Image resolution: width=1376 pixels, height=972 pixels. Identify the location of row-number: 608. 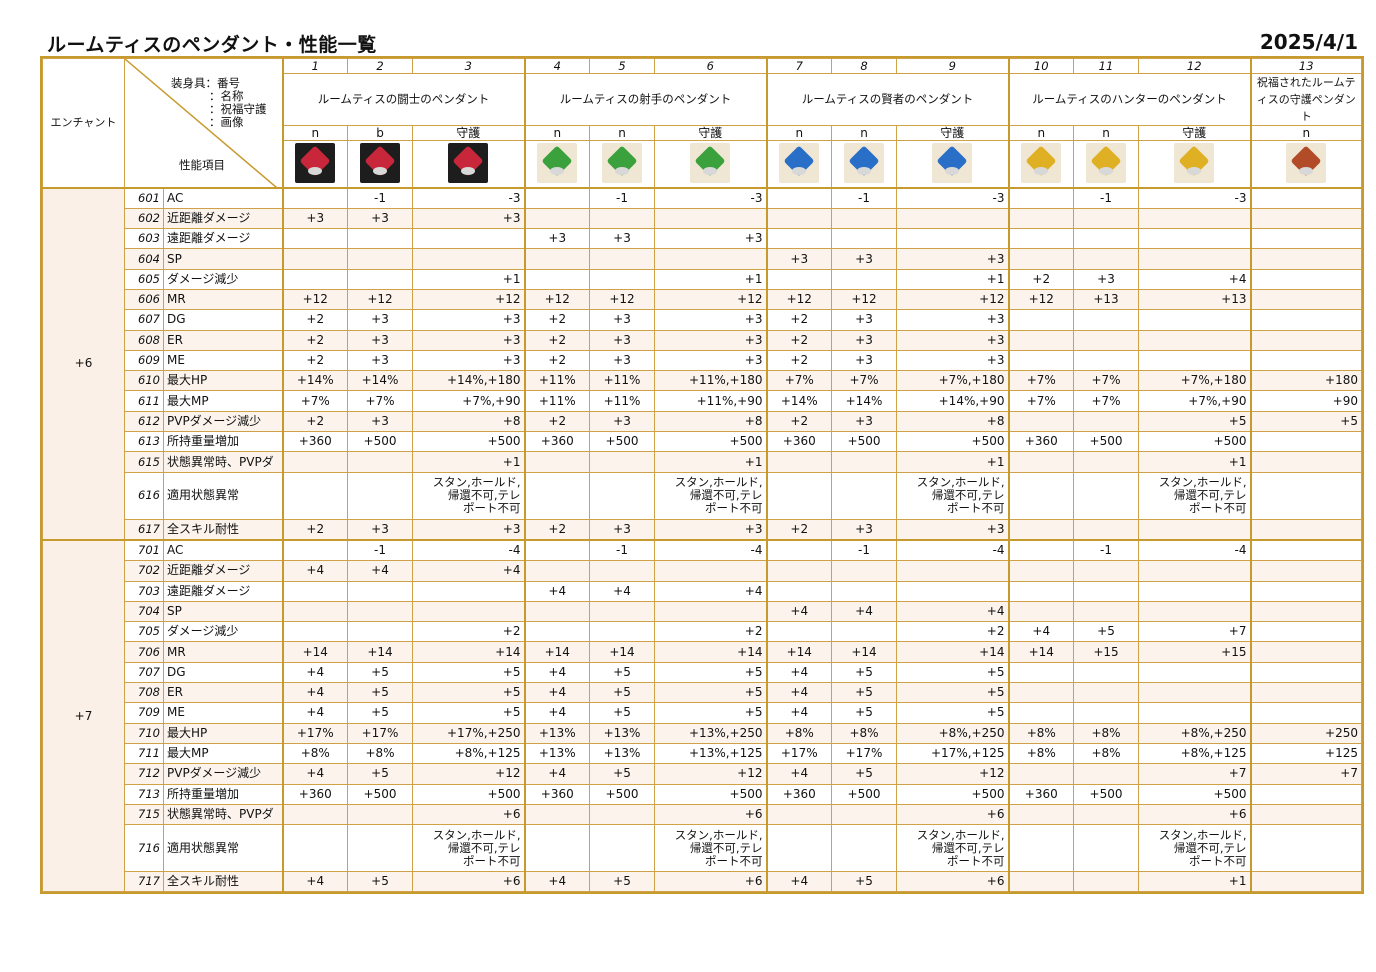
(144, 340).